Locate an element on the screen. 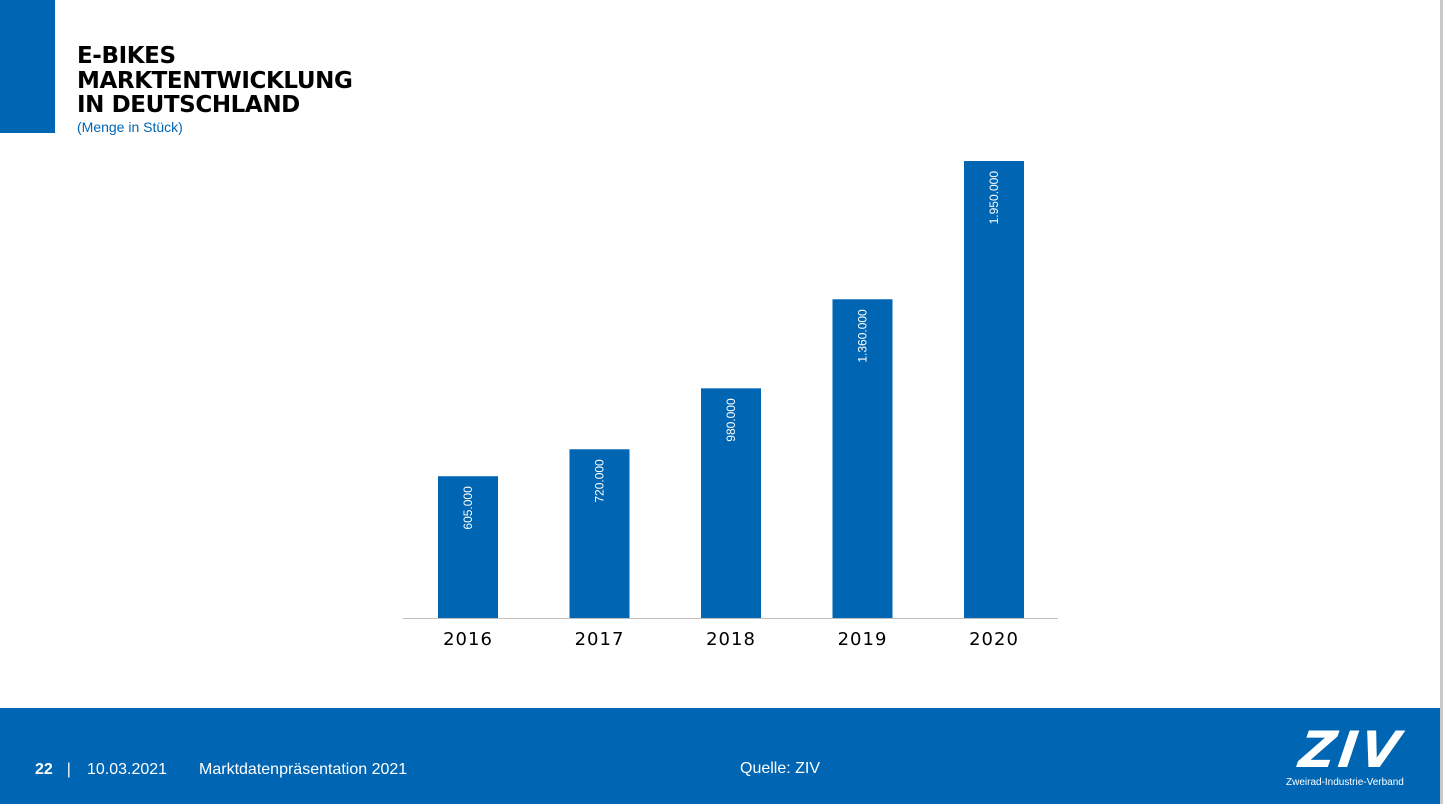  bar-2017 is located at coordinates (599, 533).